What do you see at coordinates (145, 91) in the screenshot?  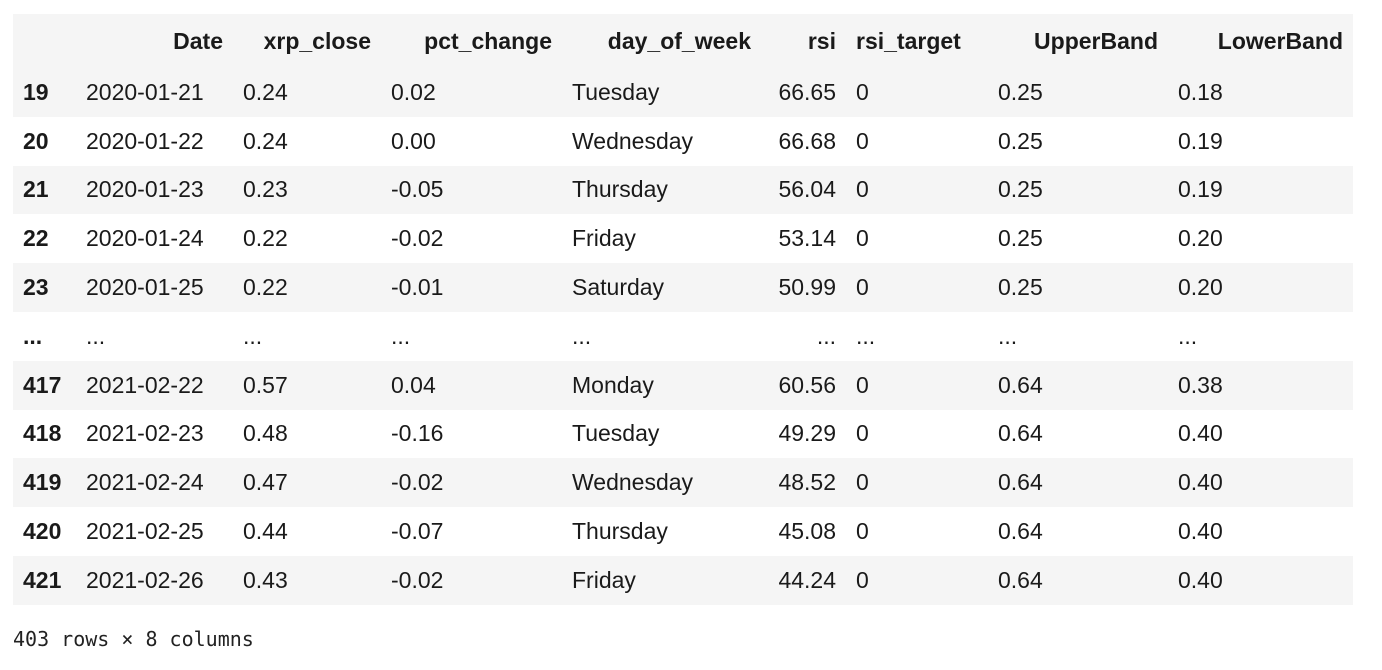 I see `table-cell: 2020-01-21` at bounding box center [145, 91].